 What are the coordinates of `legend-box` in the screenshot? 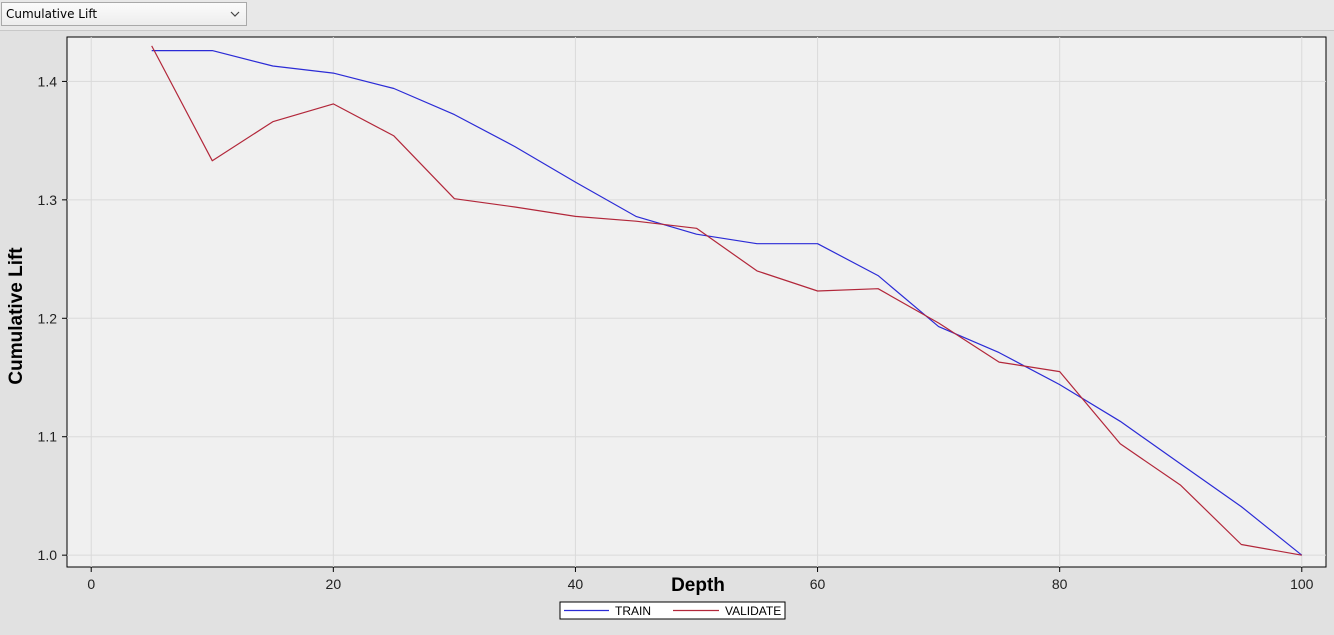 It's located at (672, 610).